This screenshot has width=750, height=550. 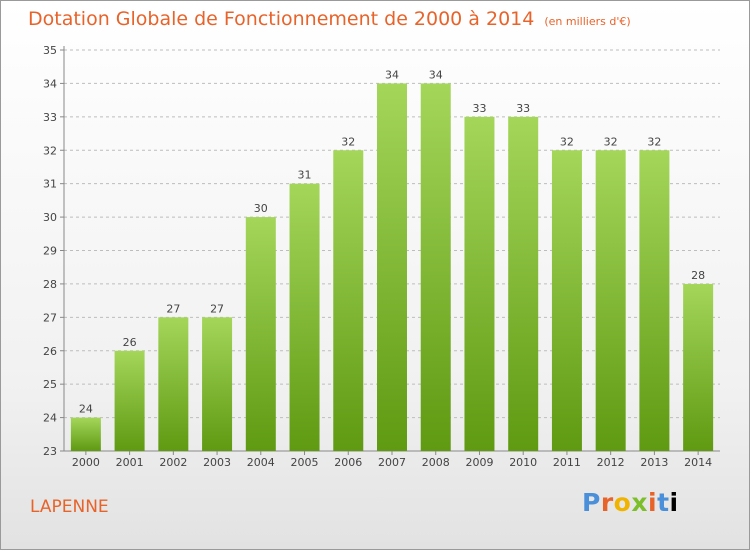 I want to click on data-label: 28, so click(x=698, y=275).